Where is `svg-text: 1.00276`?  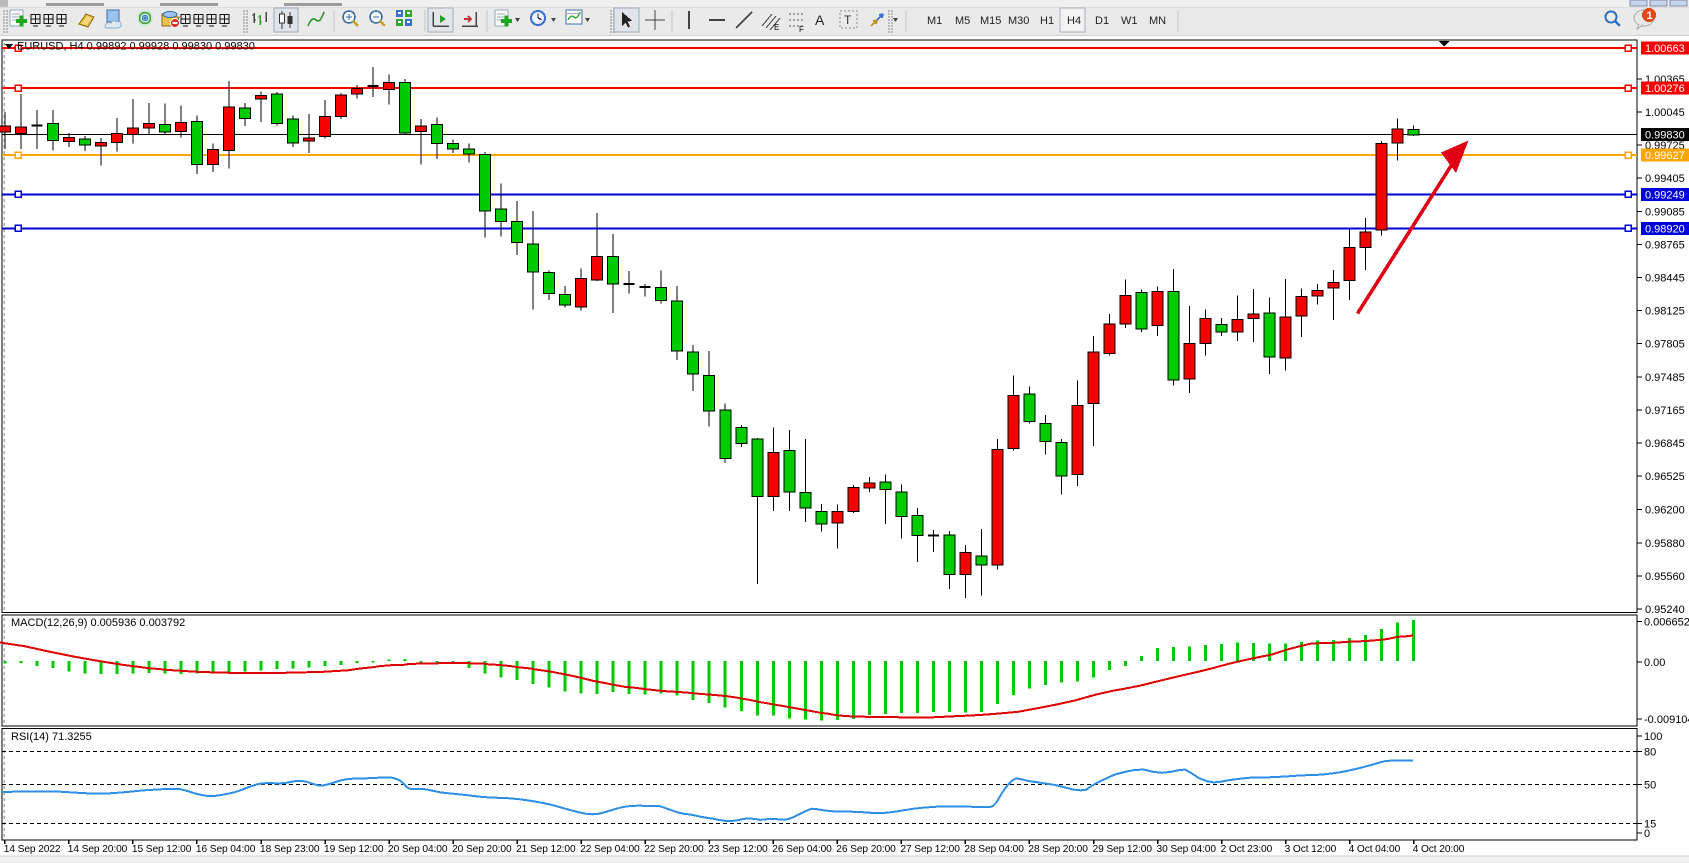 svg-text: 1.00276 is located at coordinates (1665, 89).